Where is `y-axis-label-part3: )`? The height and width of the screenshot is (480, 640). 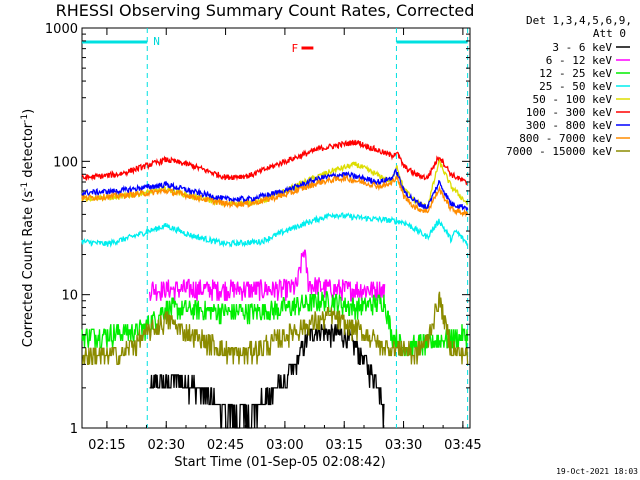
y-axis-label-part3: ) is located at coordinates (28, 111).